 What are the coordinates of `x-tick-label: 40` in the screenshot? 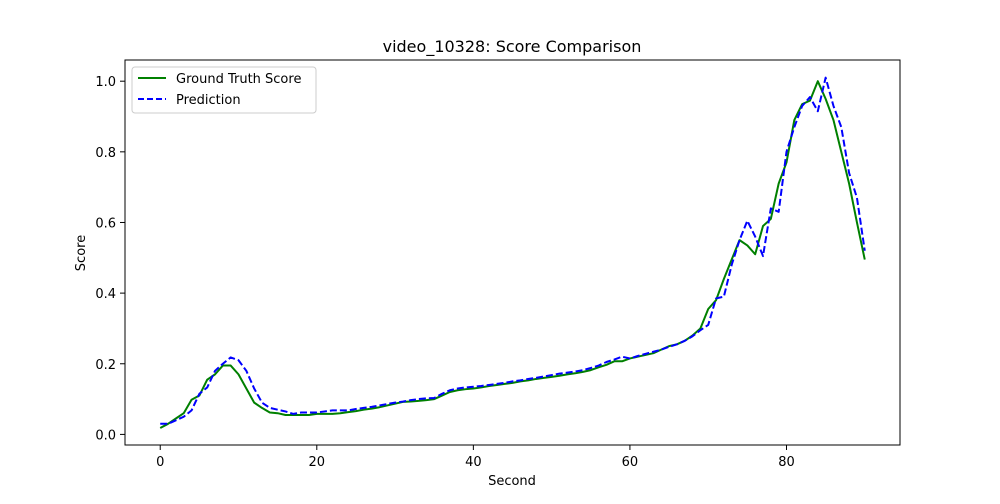 It's located at (473, 462).